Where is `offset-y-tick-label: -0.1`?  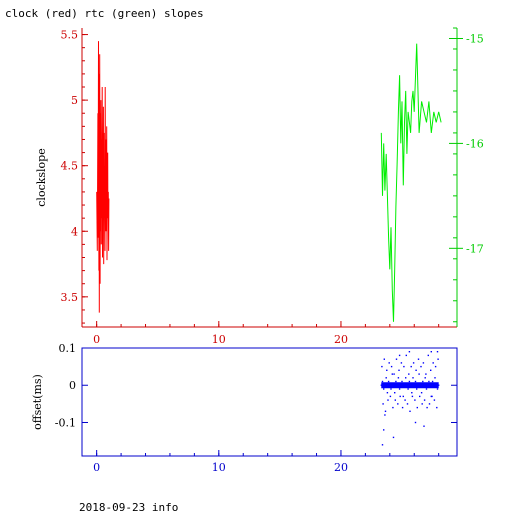
offset-y-tick-label: -0.1 is located at coordinates (65, 422).